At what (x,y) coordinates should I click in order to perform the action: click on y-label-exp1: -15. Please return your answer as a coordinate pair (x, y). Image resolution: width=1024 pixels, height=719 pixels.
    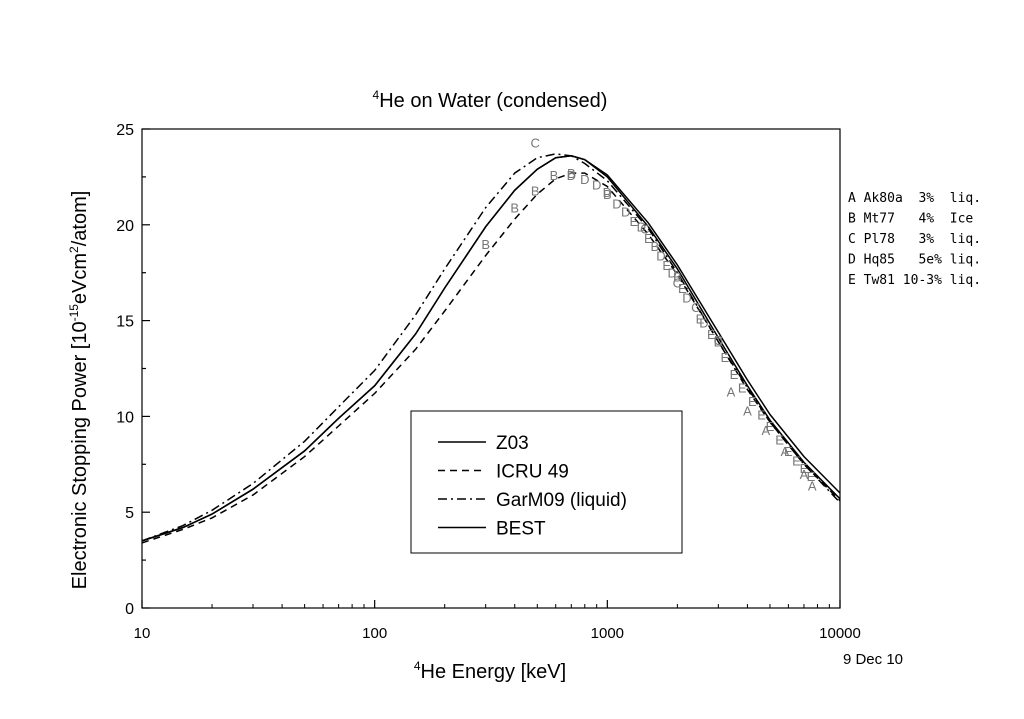
    Looking at the image, I should click on (74, 313).